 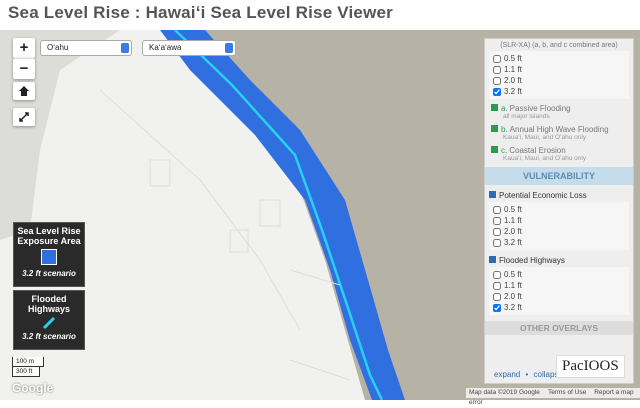 I want to click on expand-link: expand, so click(x=507, y=374).